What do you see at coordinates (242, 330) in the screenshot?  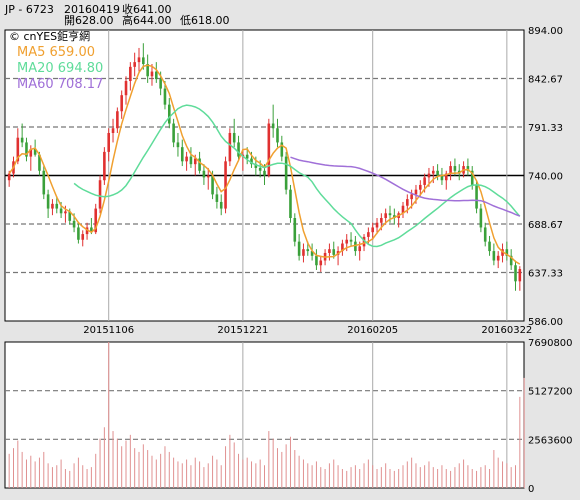 I see `price-xtick-label: 20151221` at bounding box center [242, 330].